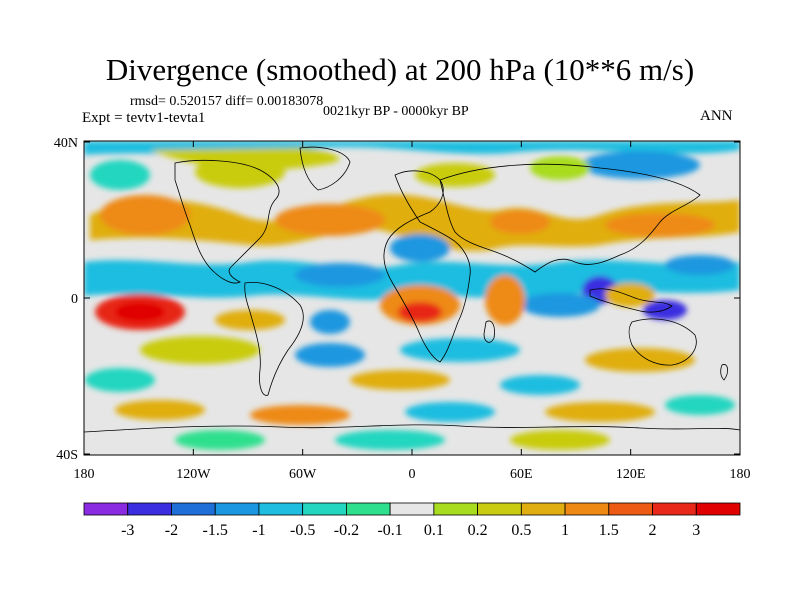  What do you see at coordinates (171, 530) in the screenshot?
I see `colorbar-label: -2` at bounding box center [171, 530].